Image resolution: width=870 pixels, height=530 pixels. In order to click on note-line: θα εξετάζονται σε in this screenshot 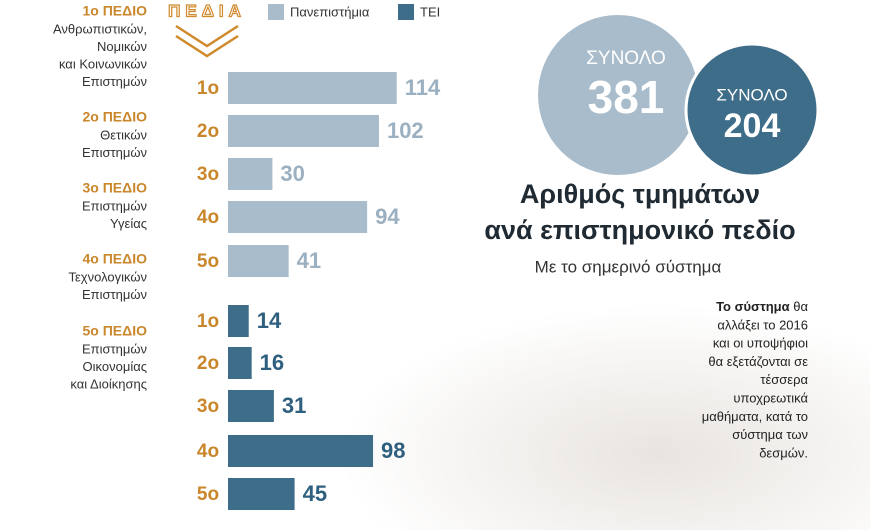, I will do `click(758, 361)`.